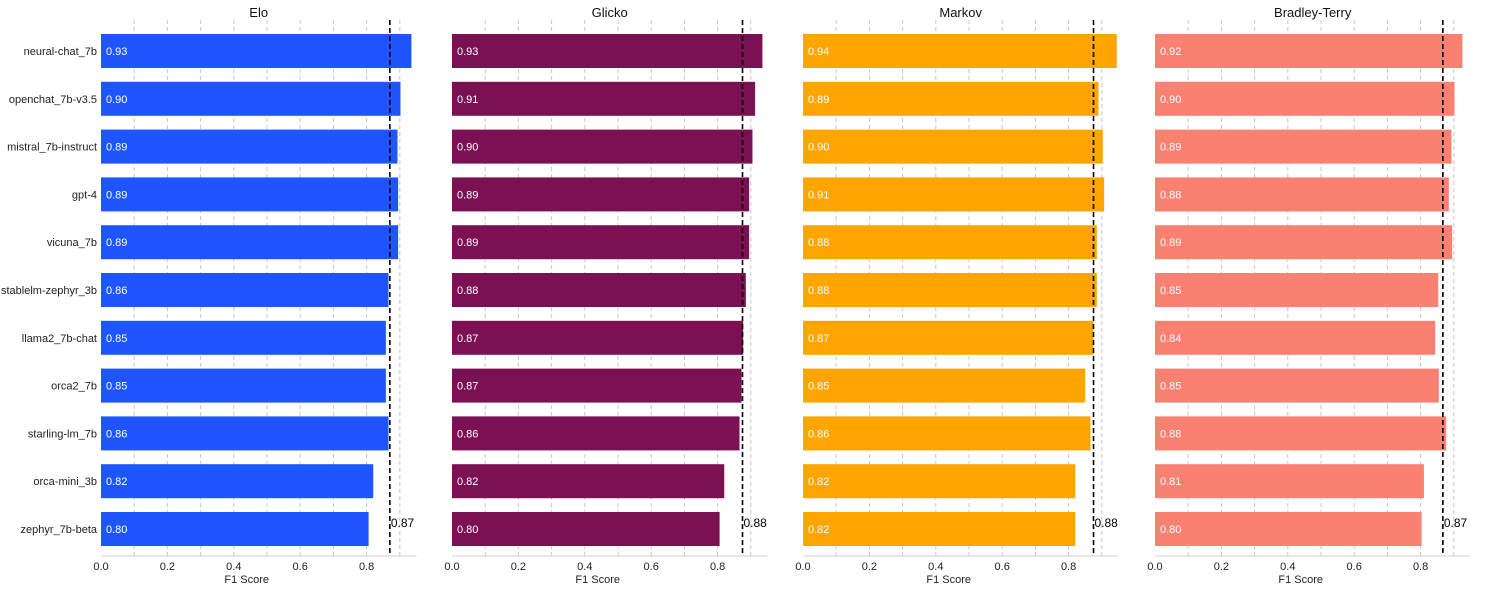  Describe the element at coordinates (818, 195) in the screenshot. I see `bar-value-label: 0.91` at that location.